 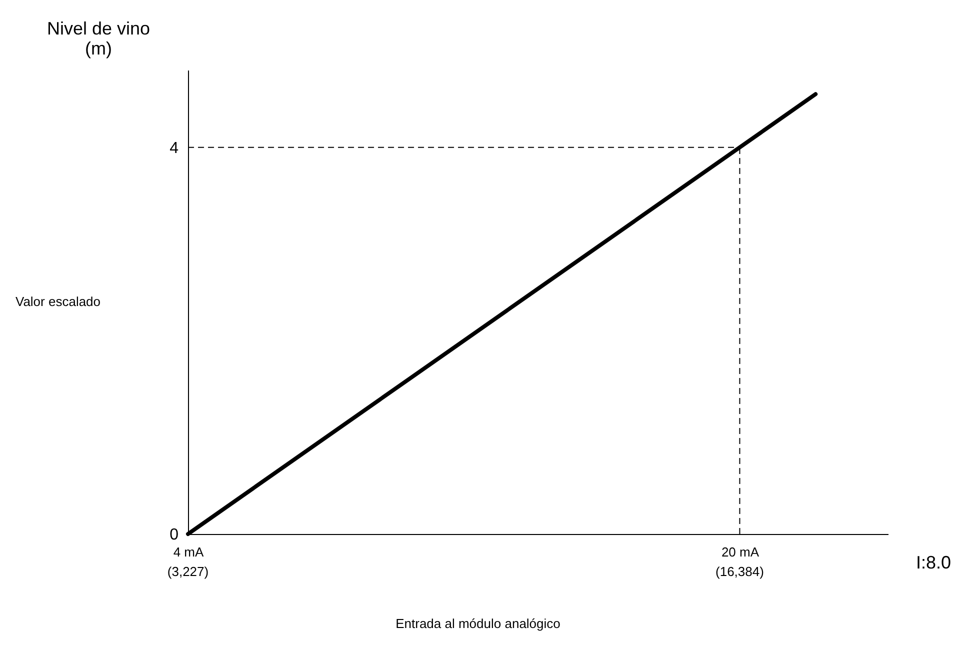 I want to click on x-tick-label: 20 mA, so click(x=740, y=552).